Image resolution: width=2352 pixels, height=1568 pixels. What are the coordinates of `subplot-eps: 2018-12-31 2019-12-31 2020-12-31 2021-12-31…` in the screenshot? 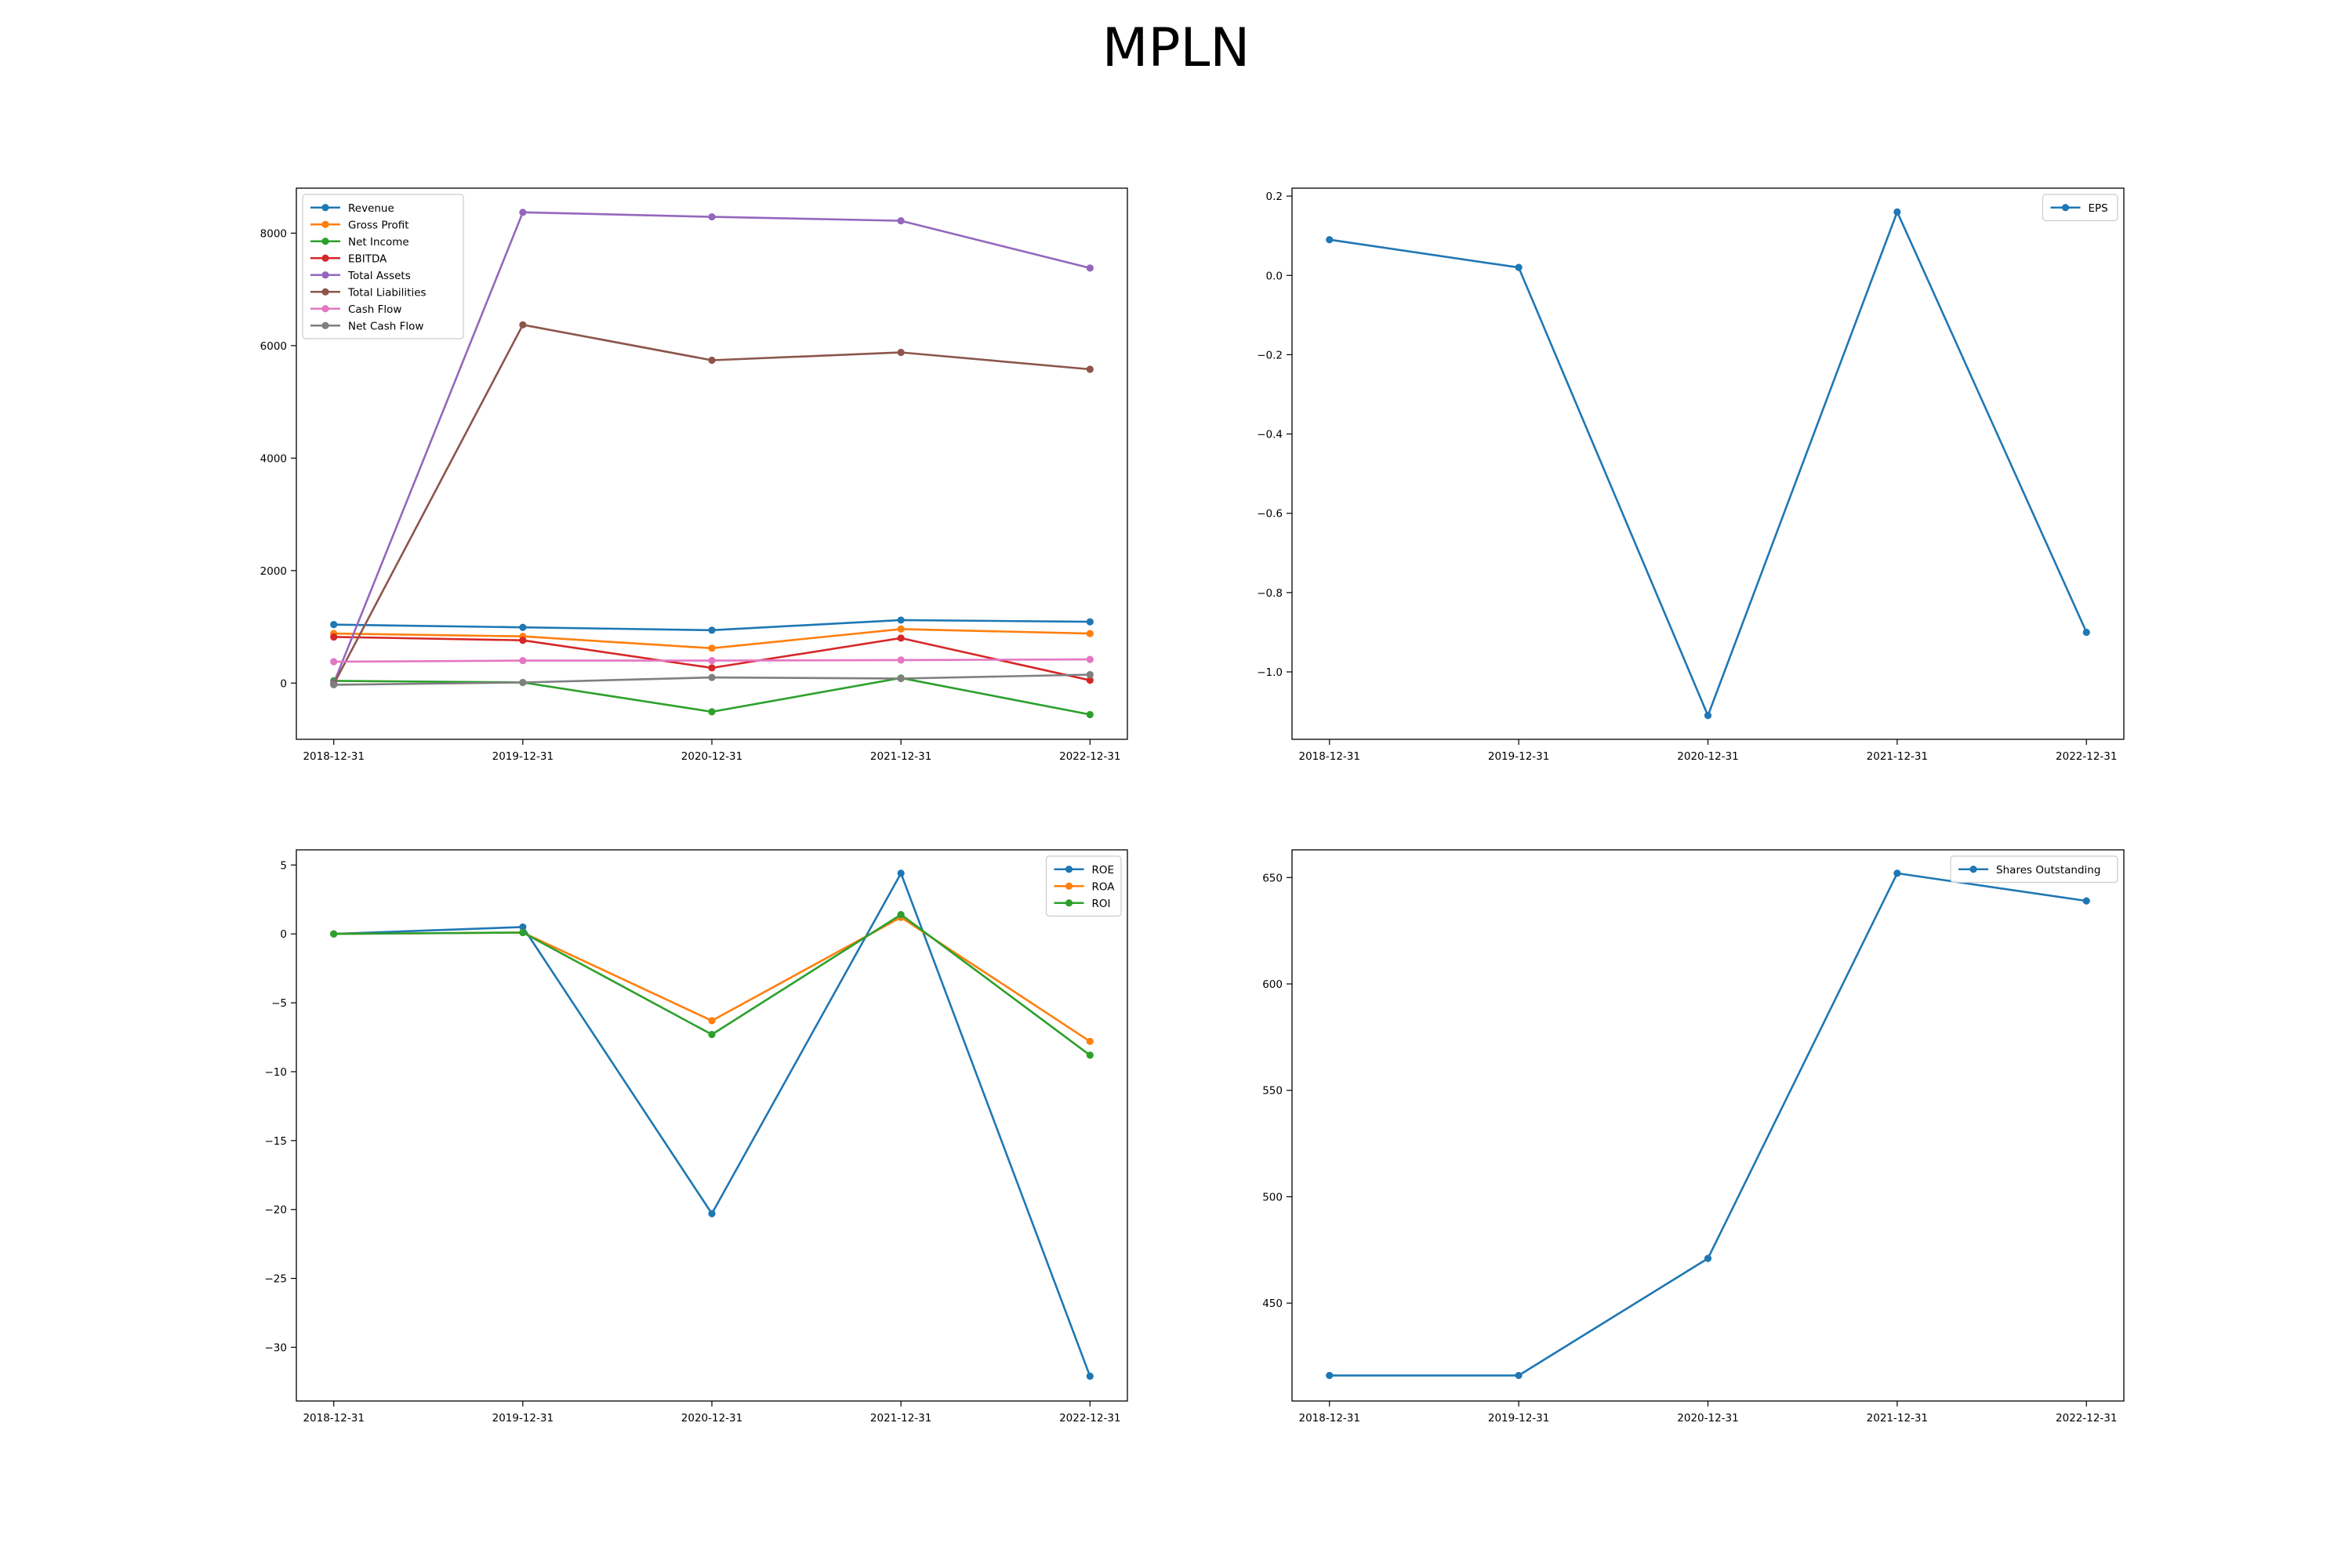 It's located at (1691, 475).